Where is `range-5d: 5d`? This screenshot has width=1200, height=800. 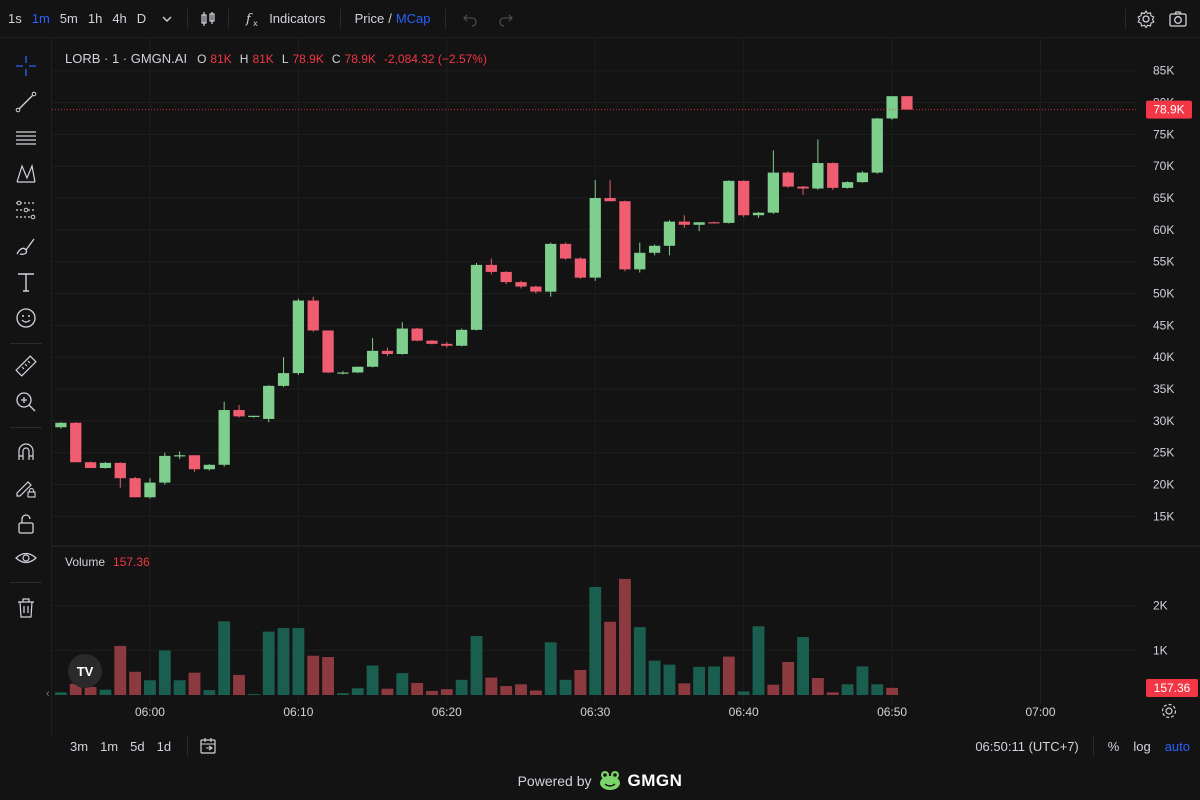
range-5d: 5d is located at coordinates (137, 746).